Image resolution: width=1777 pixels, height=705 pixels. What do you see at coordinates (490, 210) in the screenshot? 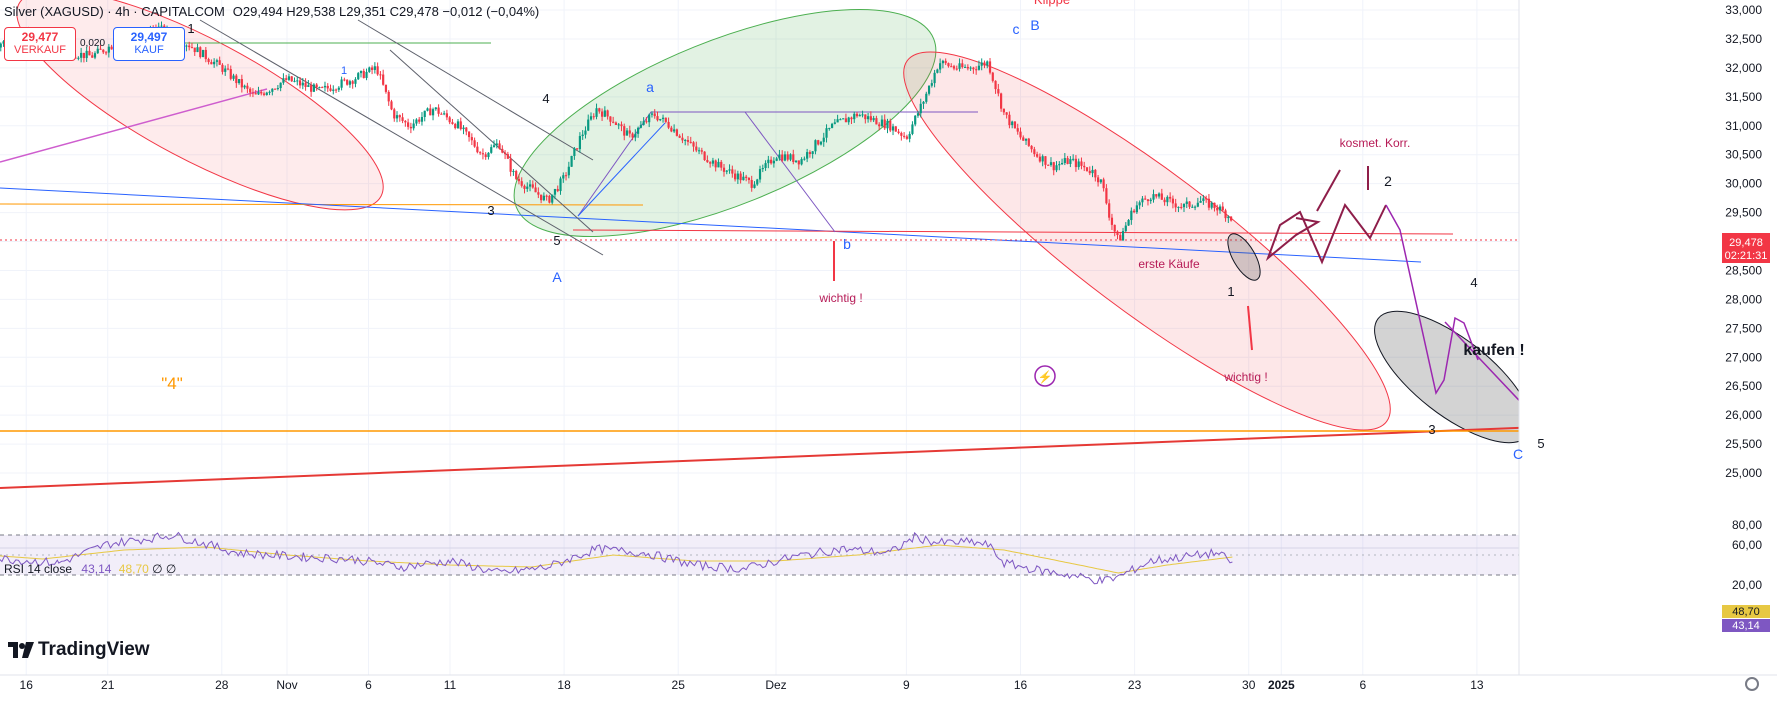
I see `wave-label-black-3: 3` at bounding box center [490, 210].